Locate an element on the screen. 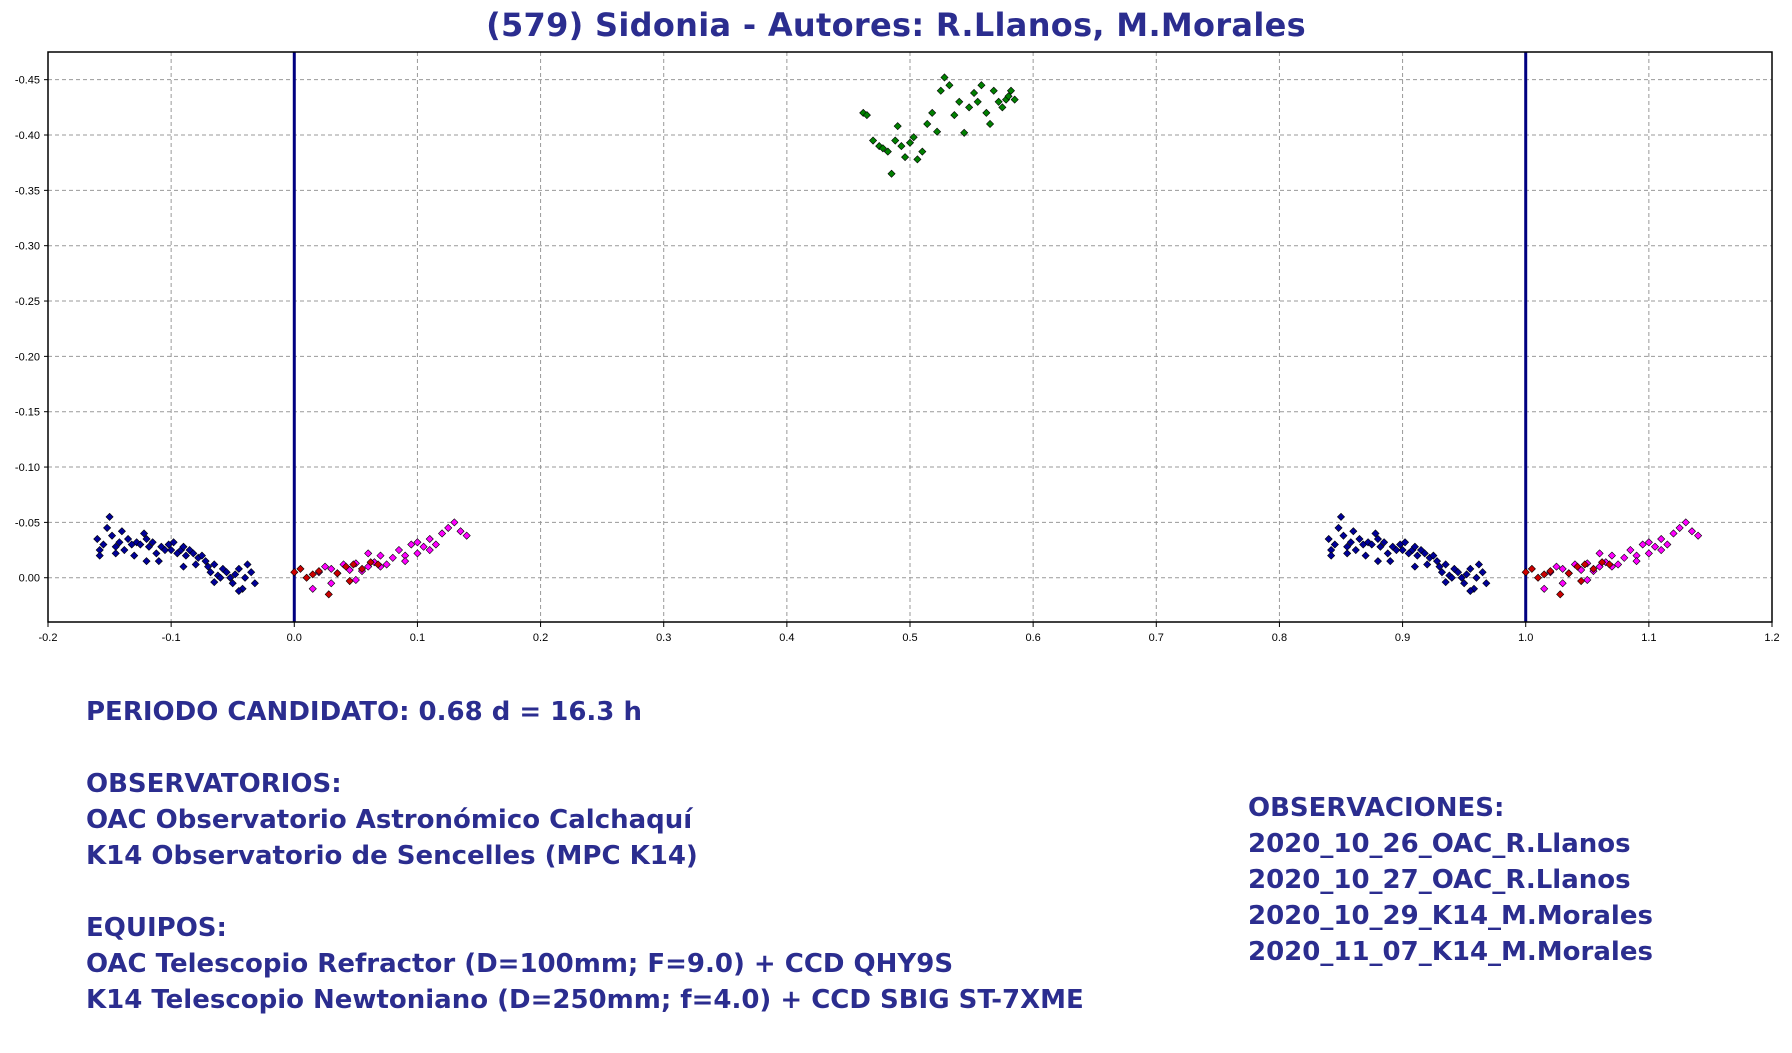  observatories-header: OBSERVATORIOS: is located at coordinates (214, 784).